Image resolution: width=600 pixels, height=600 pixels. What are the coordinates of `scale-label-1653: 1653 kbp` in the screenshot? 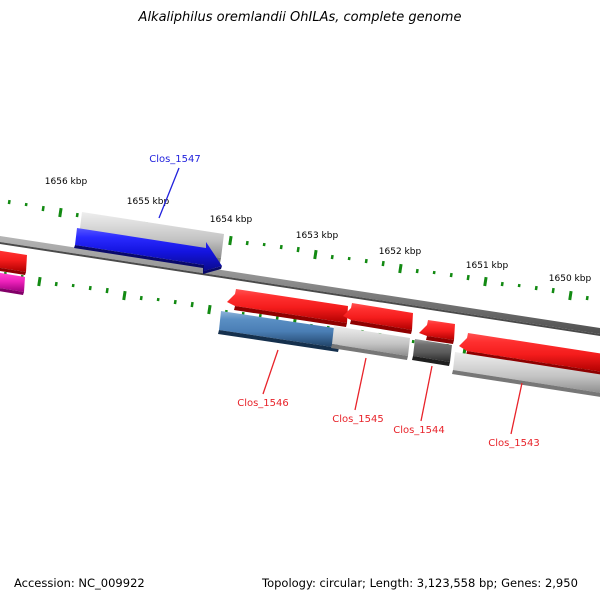 It's located at (317, 236).